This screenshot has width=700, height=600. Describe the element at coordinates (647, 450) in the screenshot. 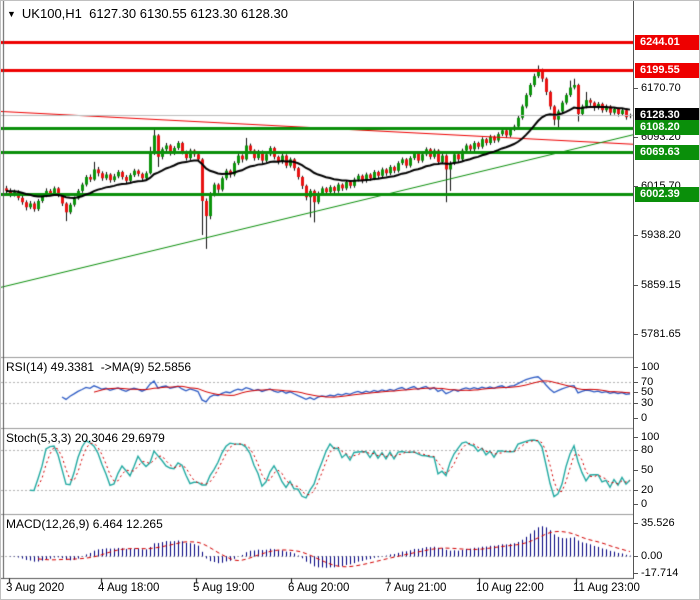

I see `indicator-tick-label: 80` at that location.